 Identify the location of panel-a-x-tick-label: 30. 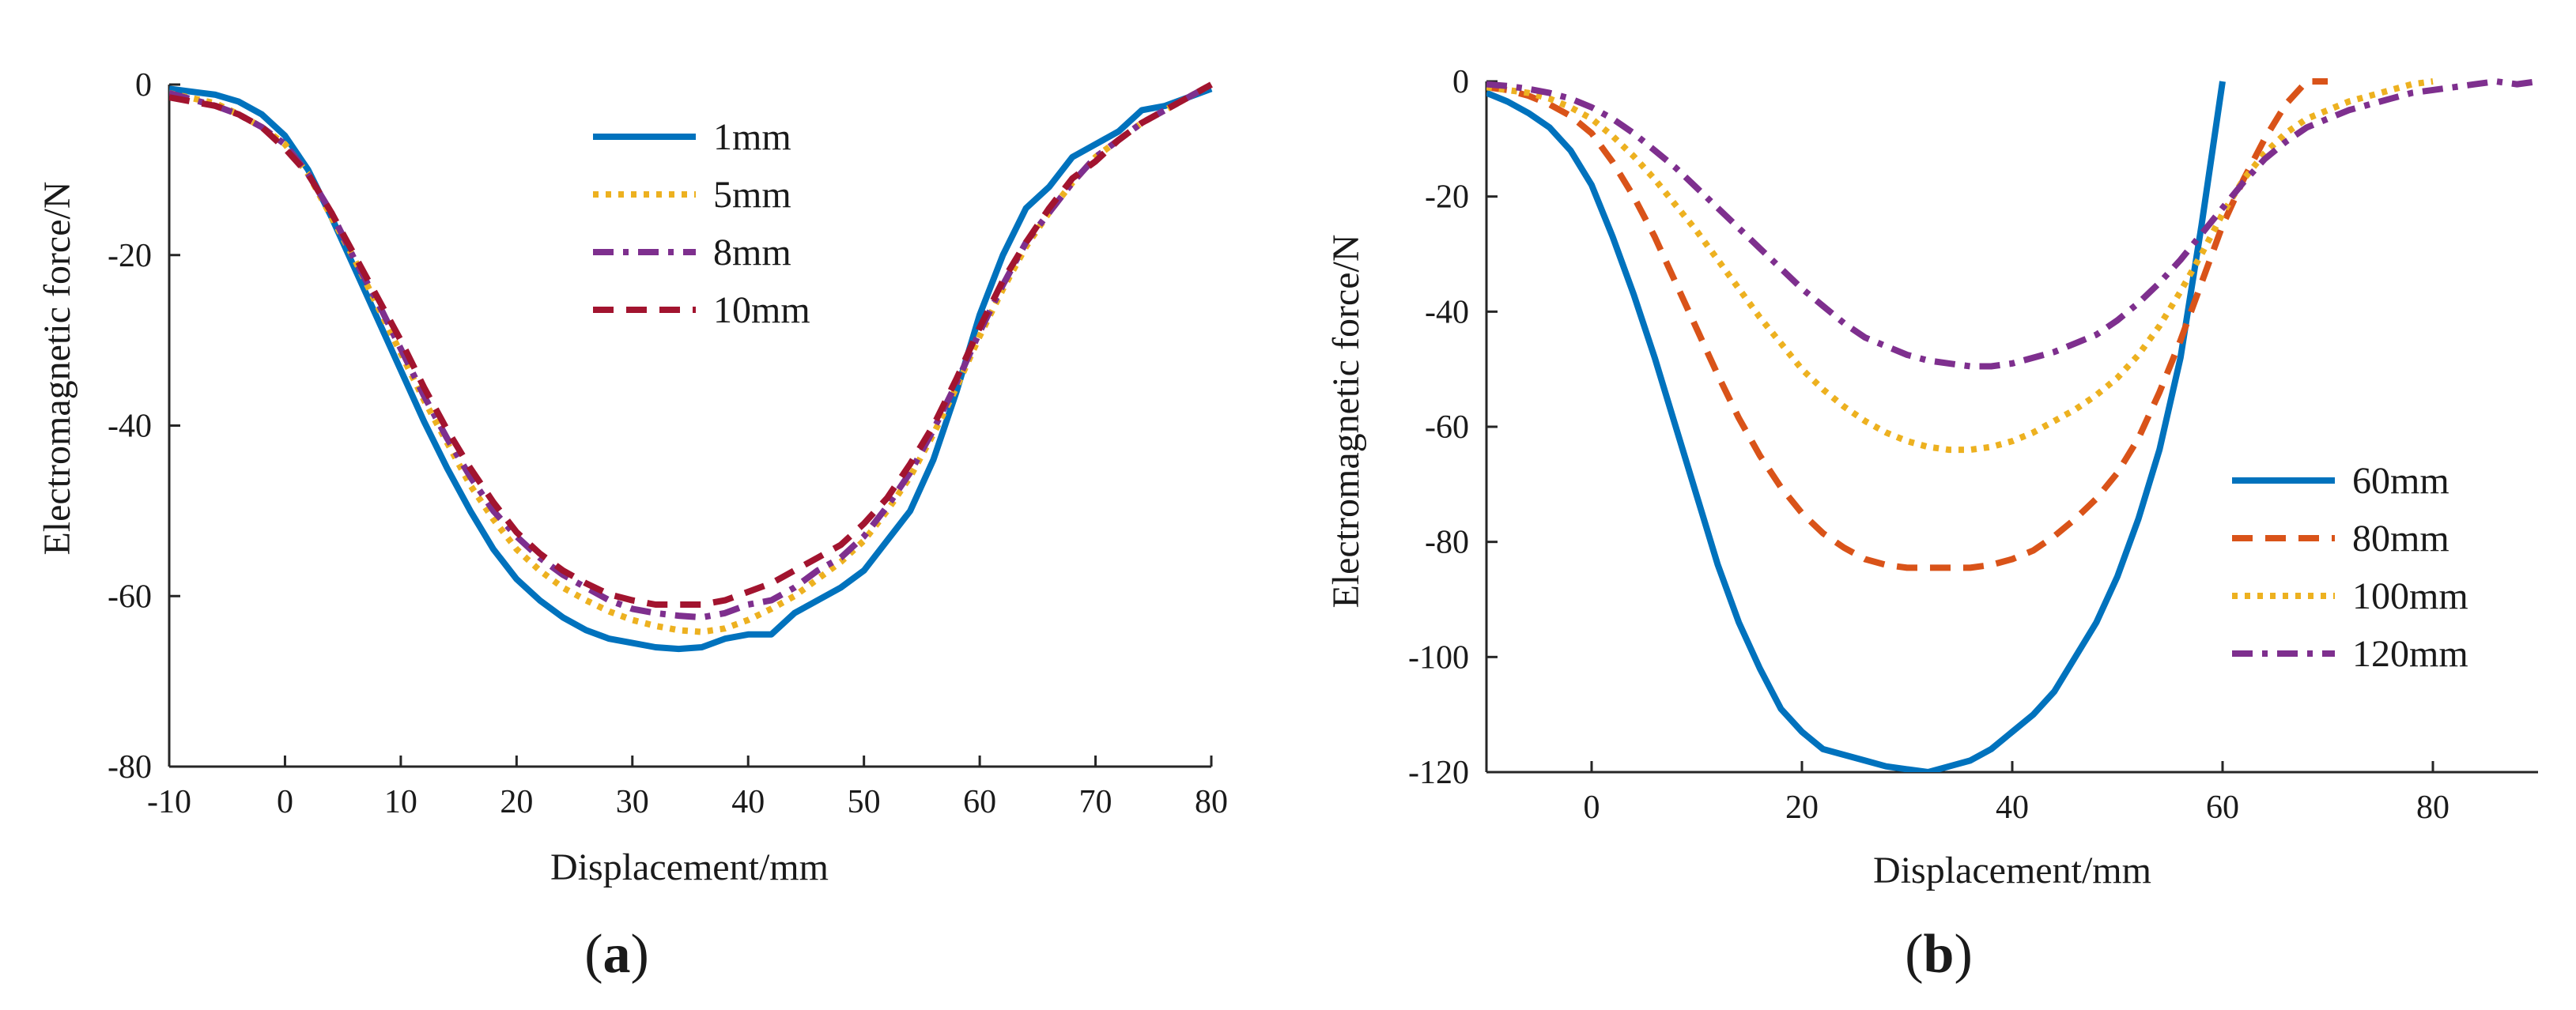
(632, 802).